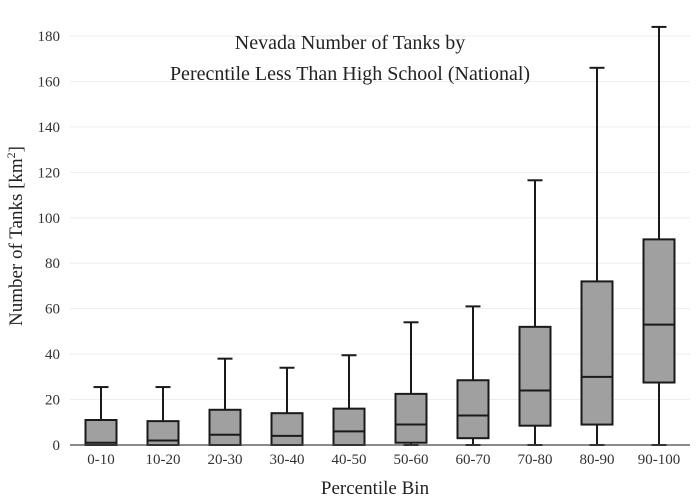 Image resolution: width=700 pixels, height=500 pixels. Describe the element at coordinates (349, 460) in the screenshot. I see `x-tick-label-40-50: 40-50` at that location.